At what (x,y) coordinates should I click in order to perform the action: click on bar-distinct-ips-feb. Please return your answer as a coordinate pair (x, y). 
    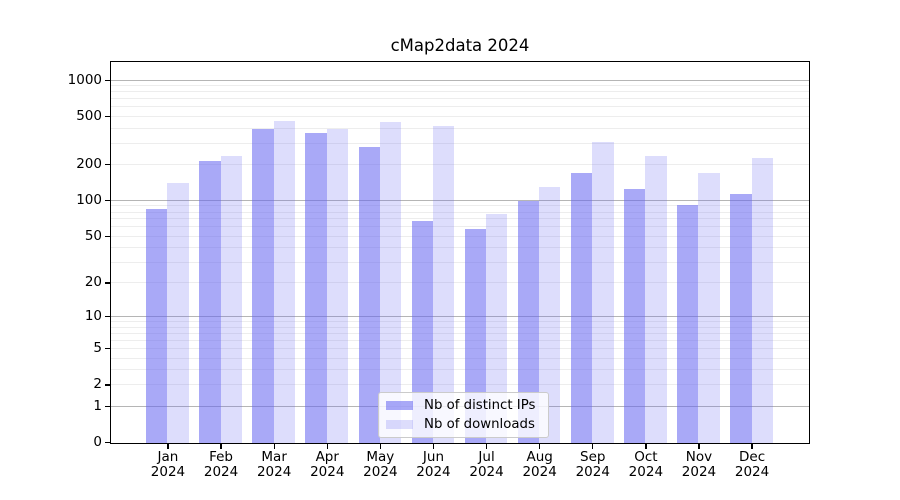
    Looking at the image, I should click on (210, 302).